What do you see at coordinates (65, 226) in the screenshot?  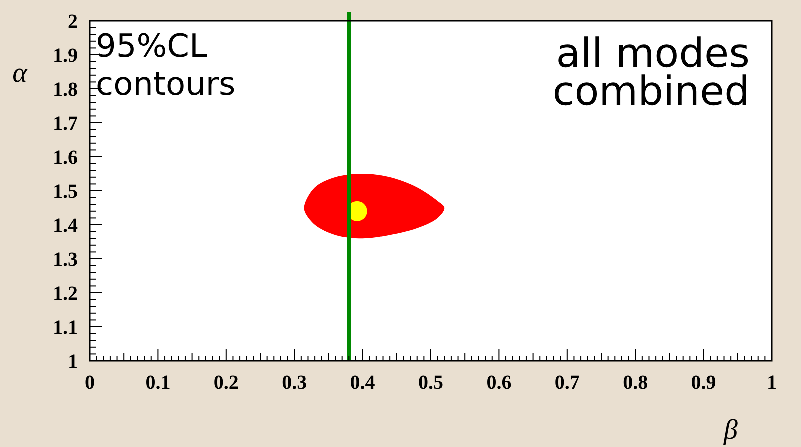 I see `y-tick-label: 1.4` at bounding box center [65, 226].